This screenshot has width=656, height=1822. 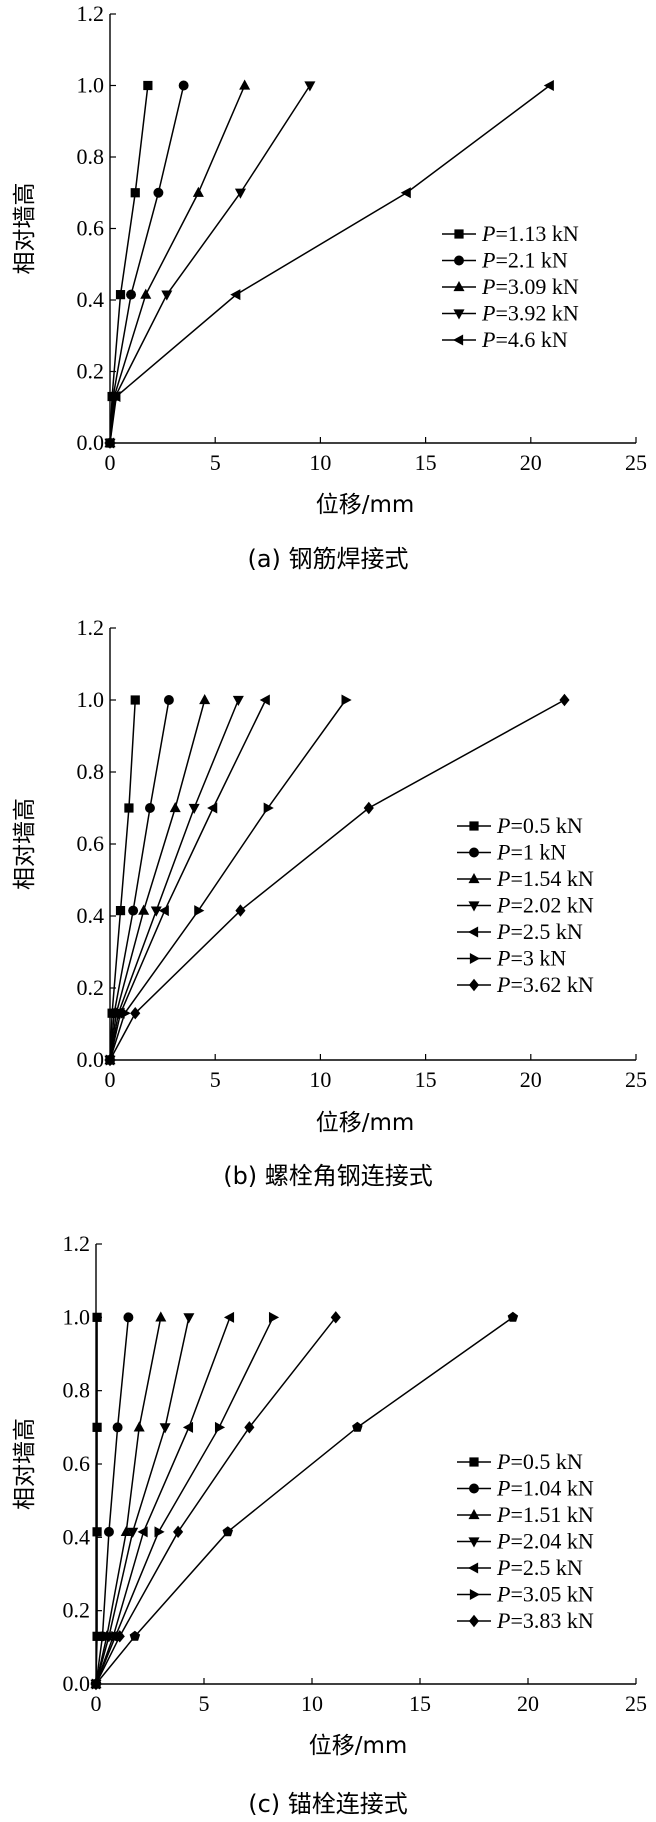 I want to click on legend-label: P=2.5 kN, so click(x=539, y=931).